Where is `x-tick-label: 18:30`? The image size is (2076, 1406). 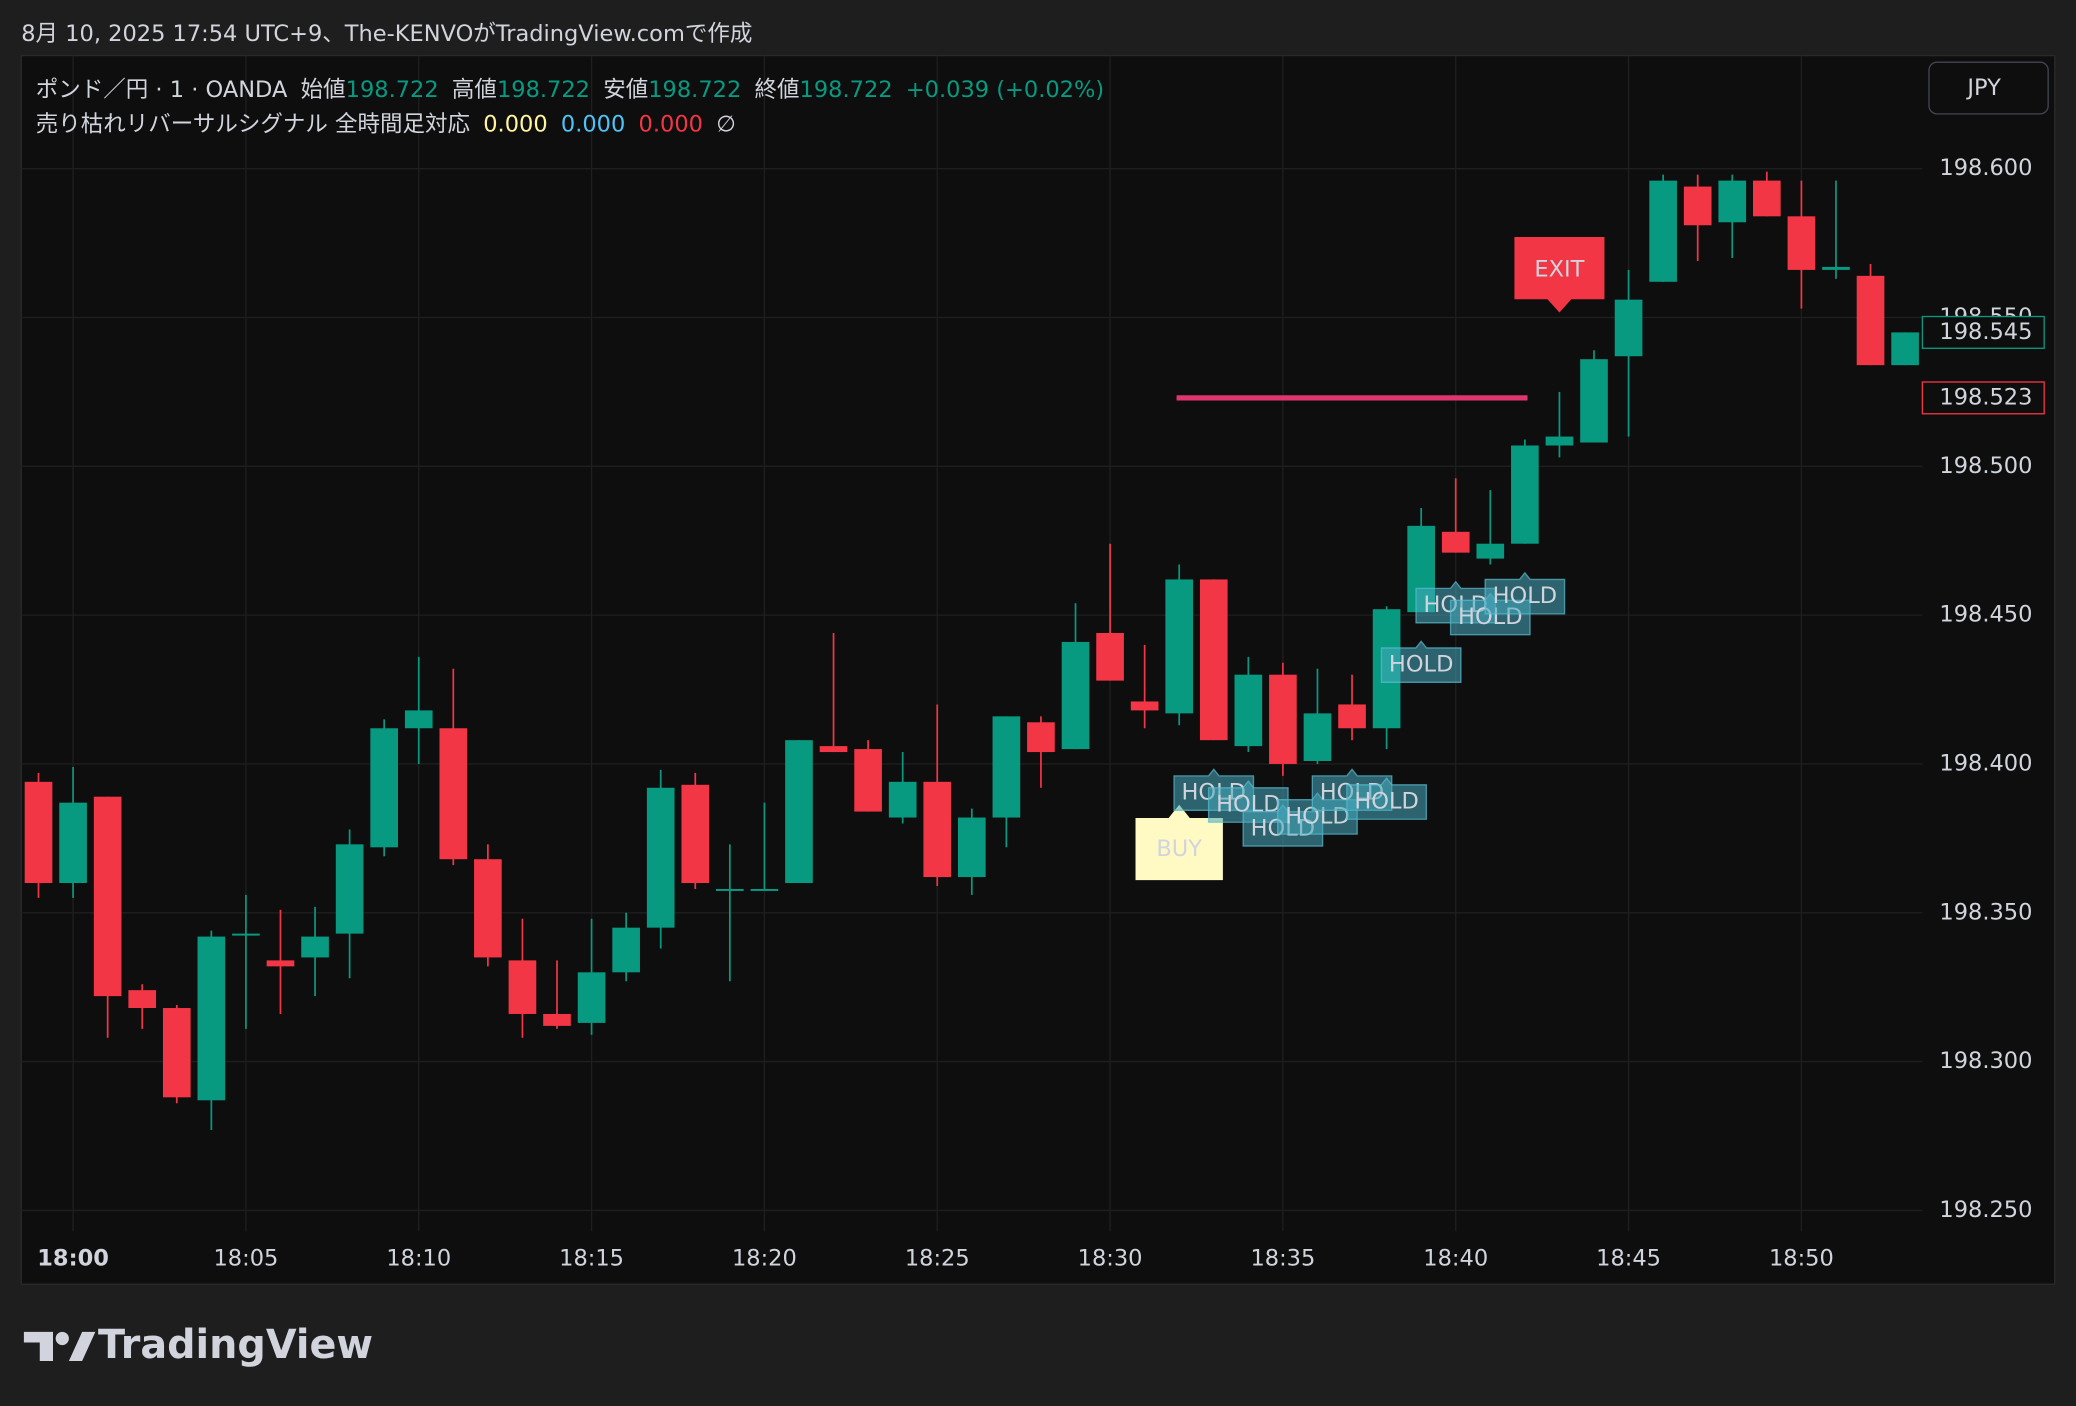 x-tick-label: 18:30 is located at coordinates (1110, 1259).